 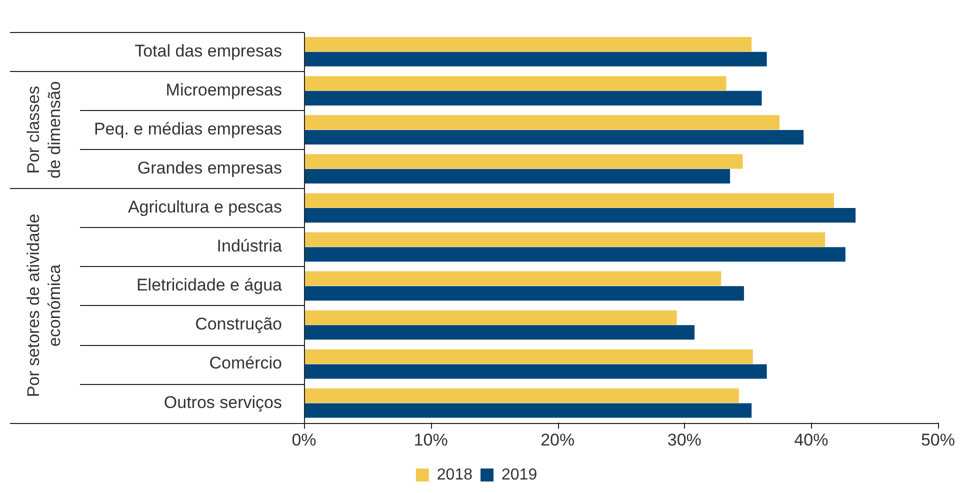 I want to click on y-tick-label: Total das empresas, so click(x=208, y=50).